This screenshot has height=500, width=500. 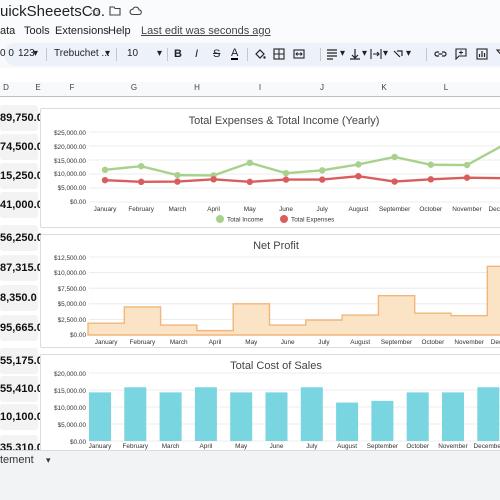 What do you see at coordinates (497, 55) in the screenshot?
I see `filter-icon` at bounding box center [497, 55].